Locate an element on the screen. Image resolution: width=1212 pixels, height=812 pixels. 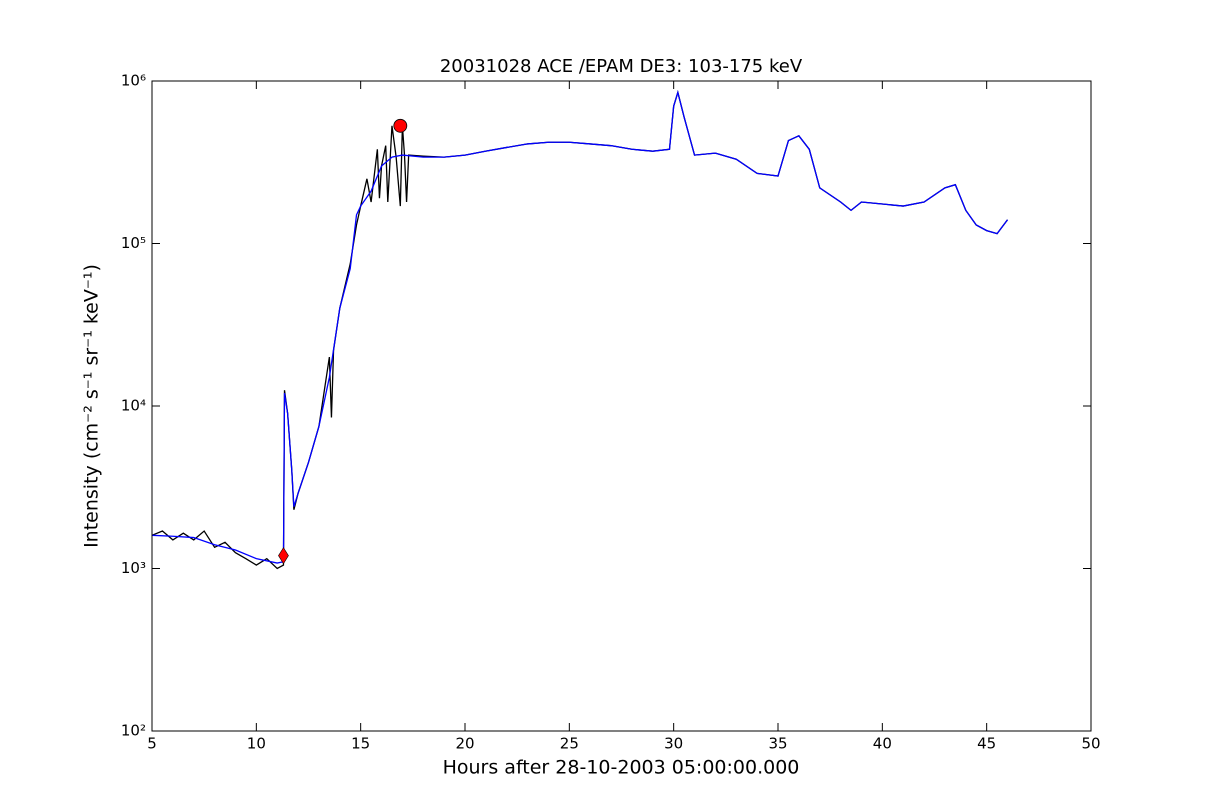
x-tick-label: 50 is located at coordinates (1090, 744).